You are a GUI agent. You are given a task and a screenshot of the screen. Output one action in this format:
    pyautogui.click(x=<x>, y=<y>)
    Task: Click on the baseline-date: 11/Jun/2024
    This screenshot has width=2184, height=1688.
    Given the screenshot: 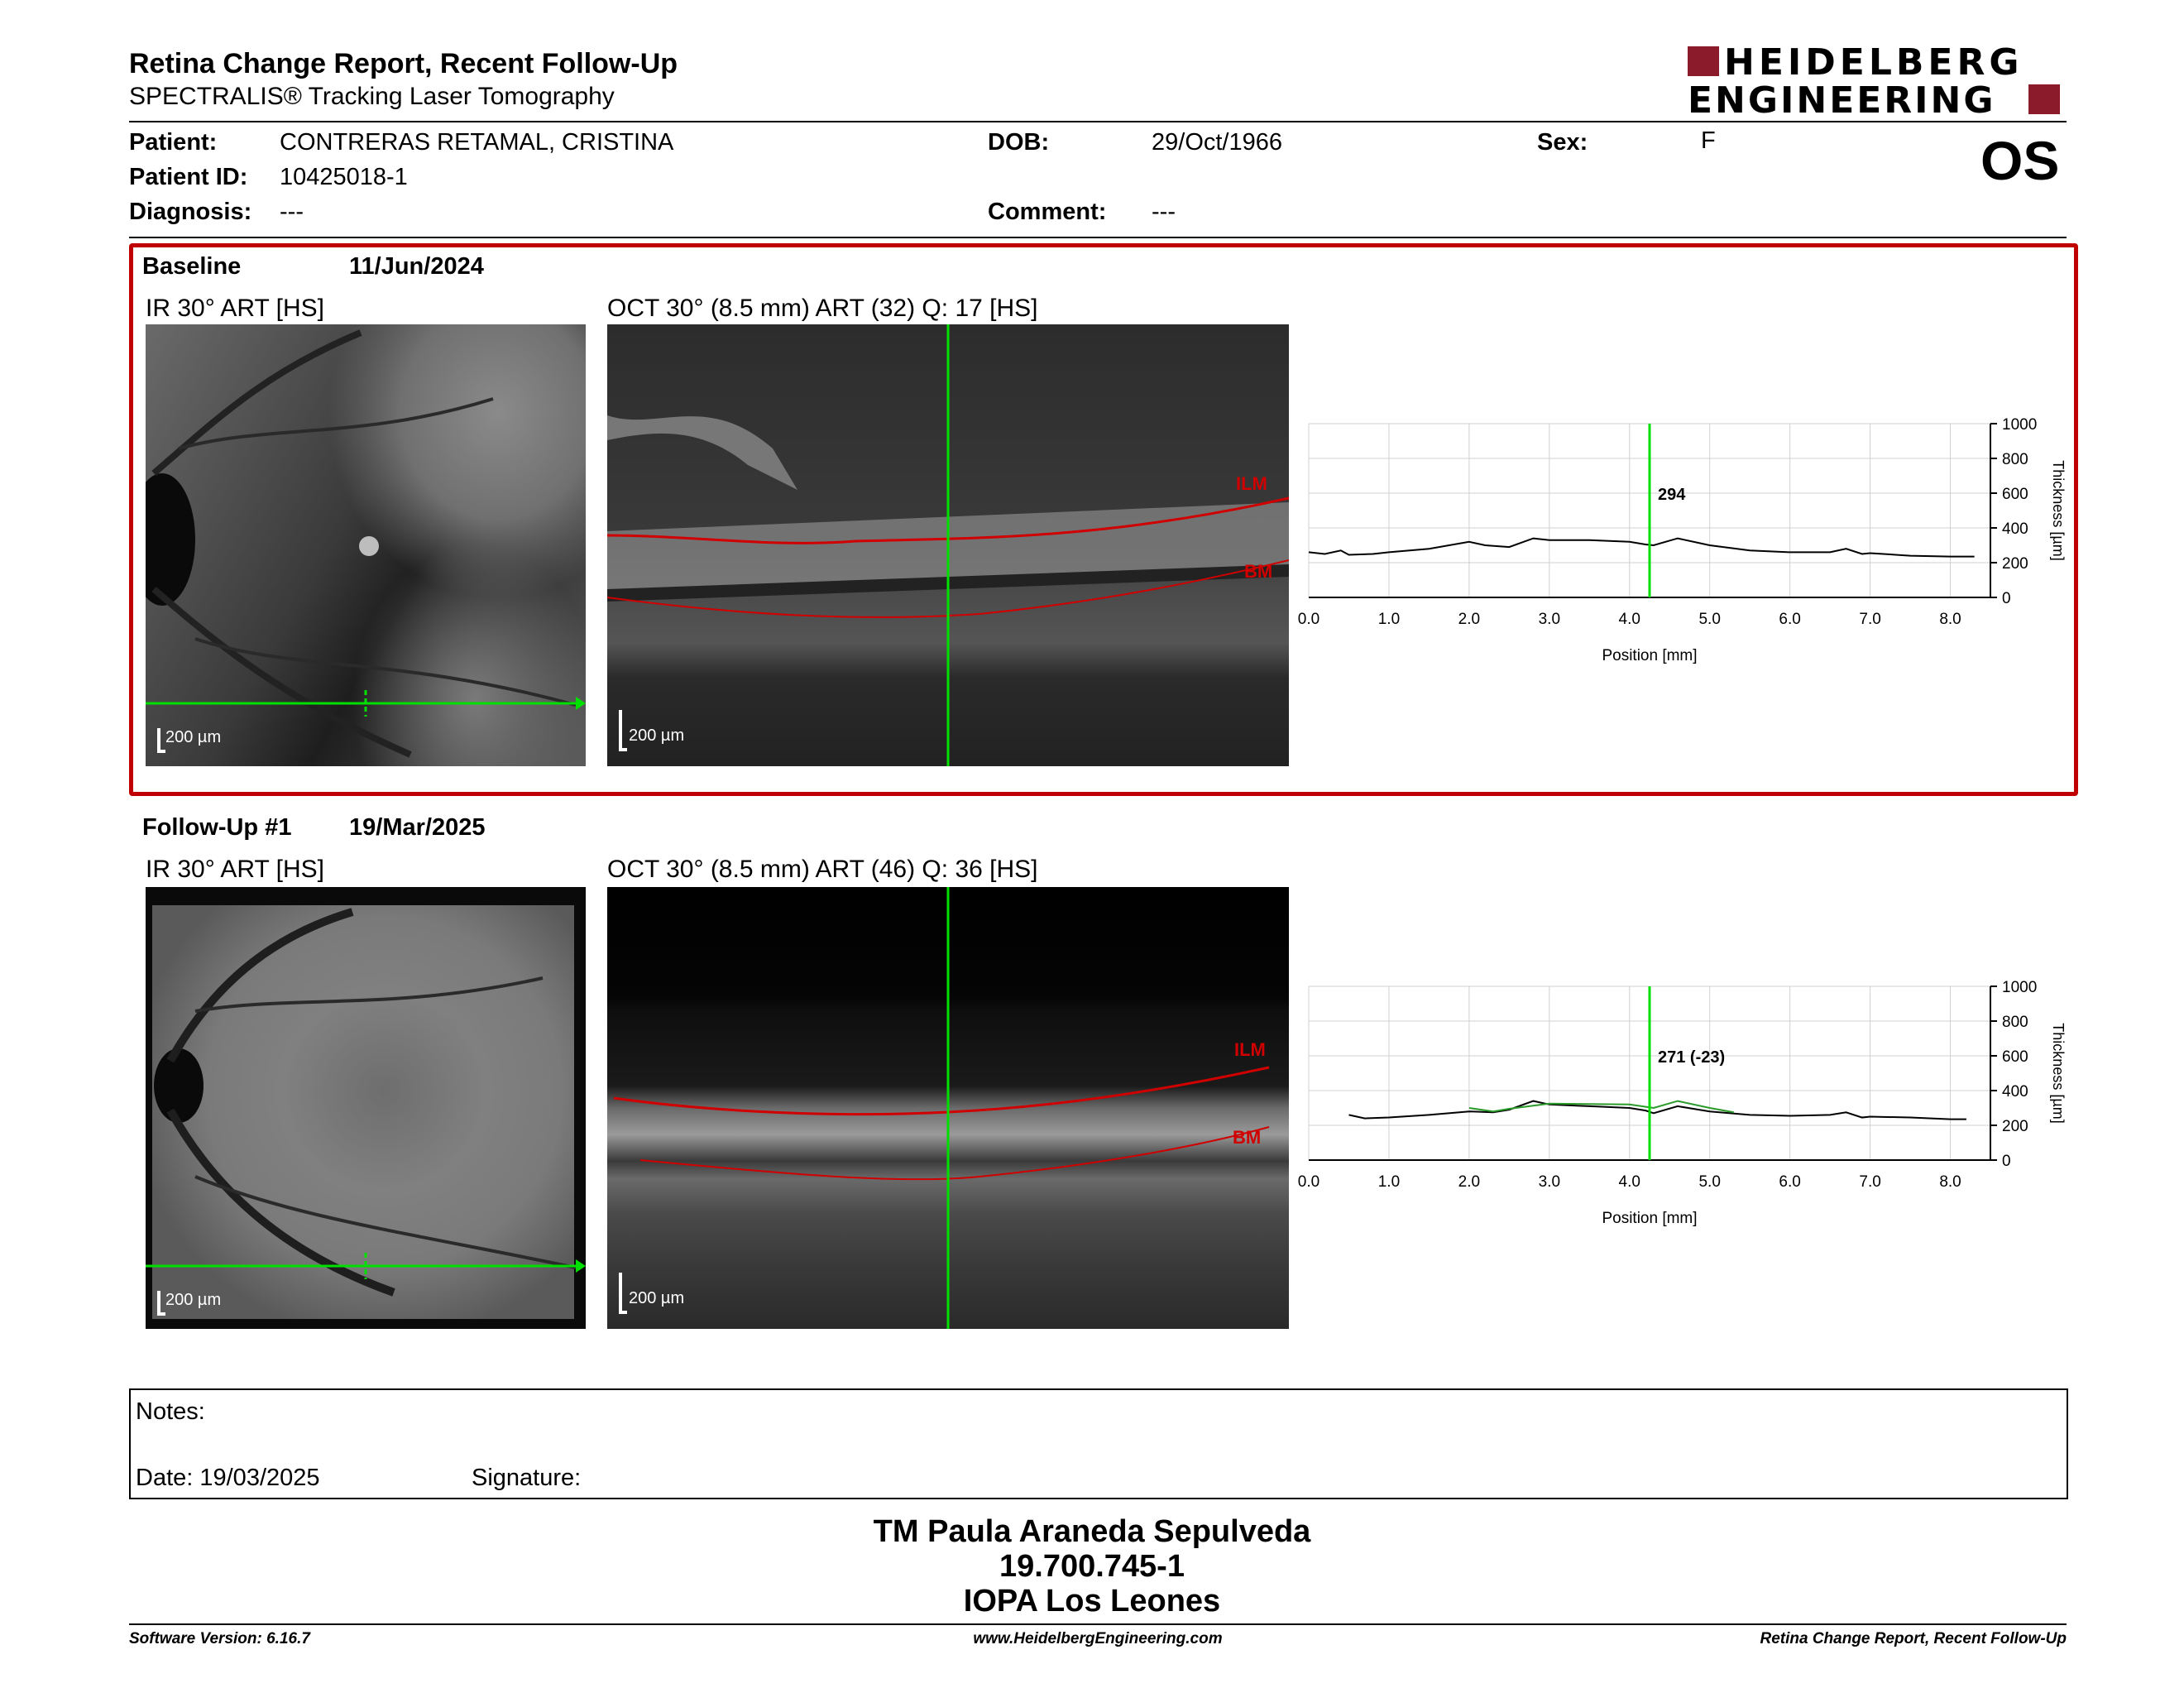 What is the action you would take?
    pyautogui.click(x=416, y=266)
    